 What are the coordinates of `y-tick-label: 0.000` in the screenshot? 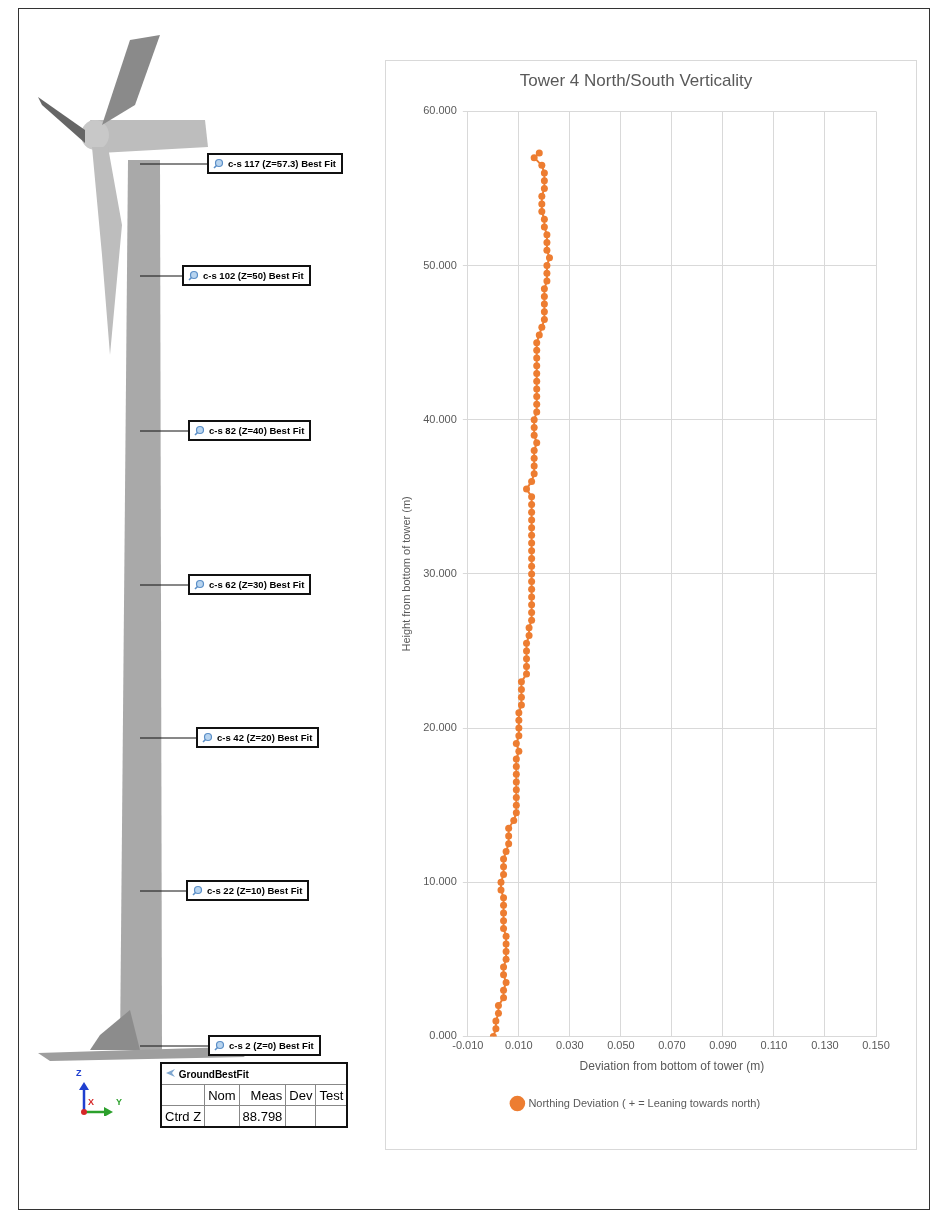 It's located at (443, 1035).